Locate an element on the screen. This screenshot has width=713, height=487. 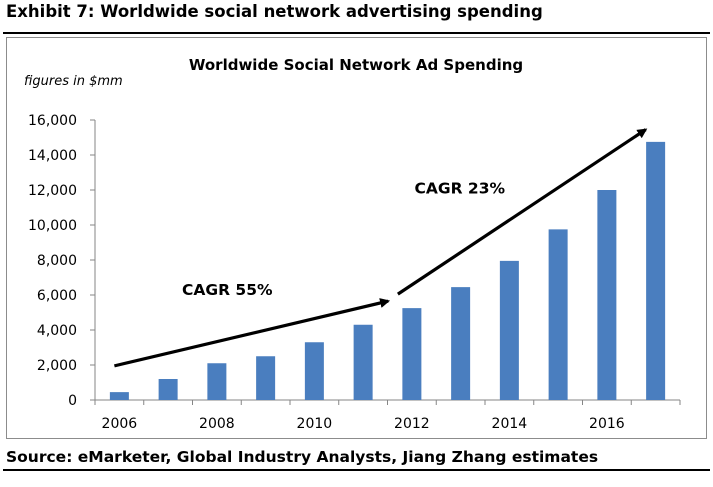
cagr-label-2: CAGR 23% is located at coordinates (459, 189).